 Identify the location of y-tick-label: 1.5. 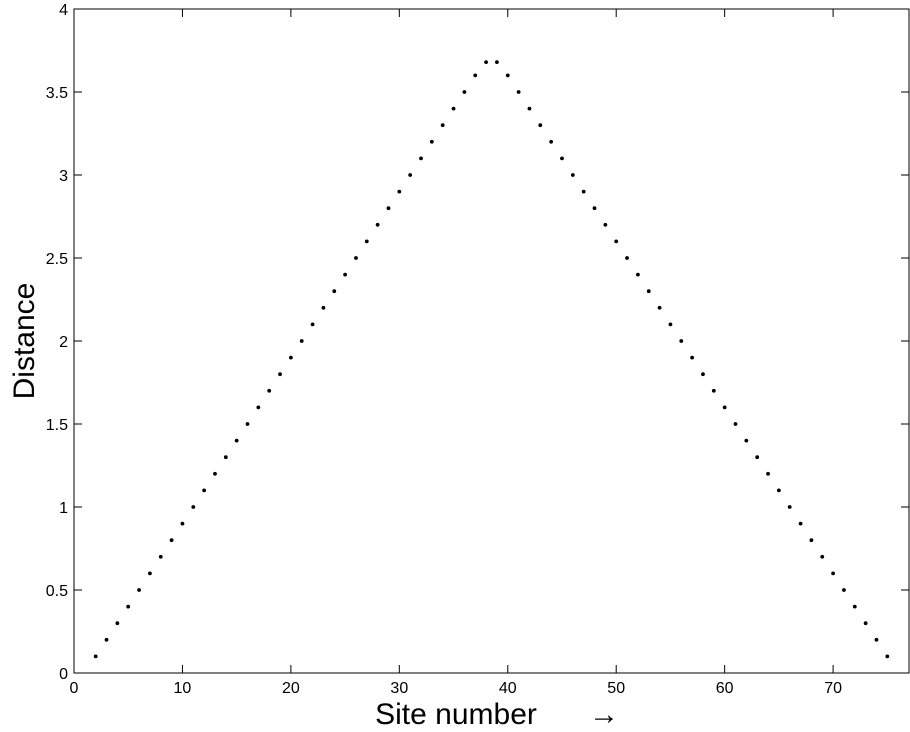
(57, 425).